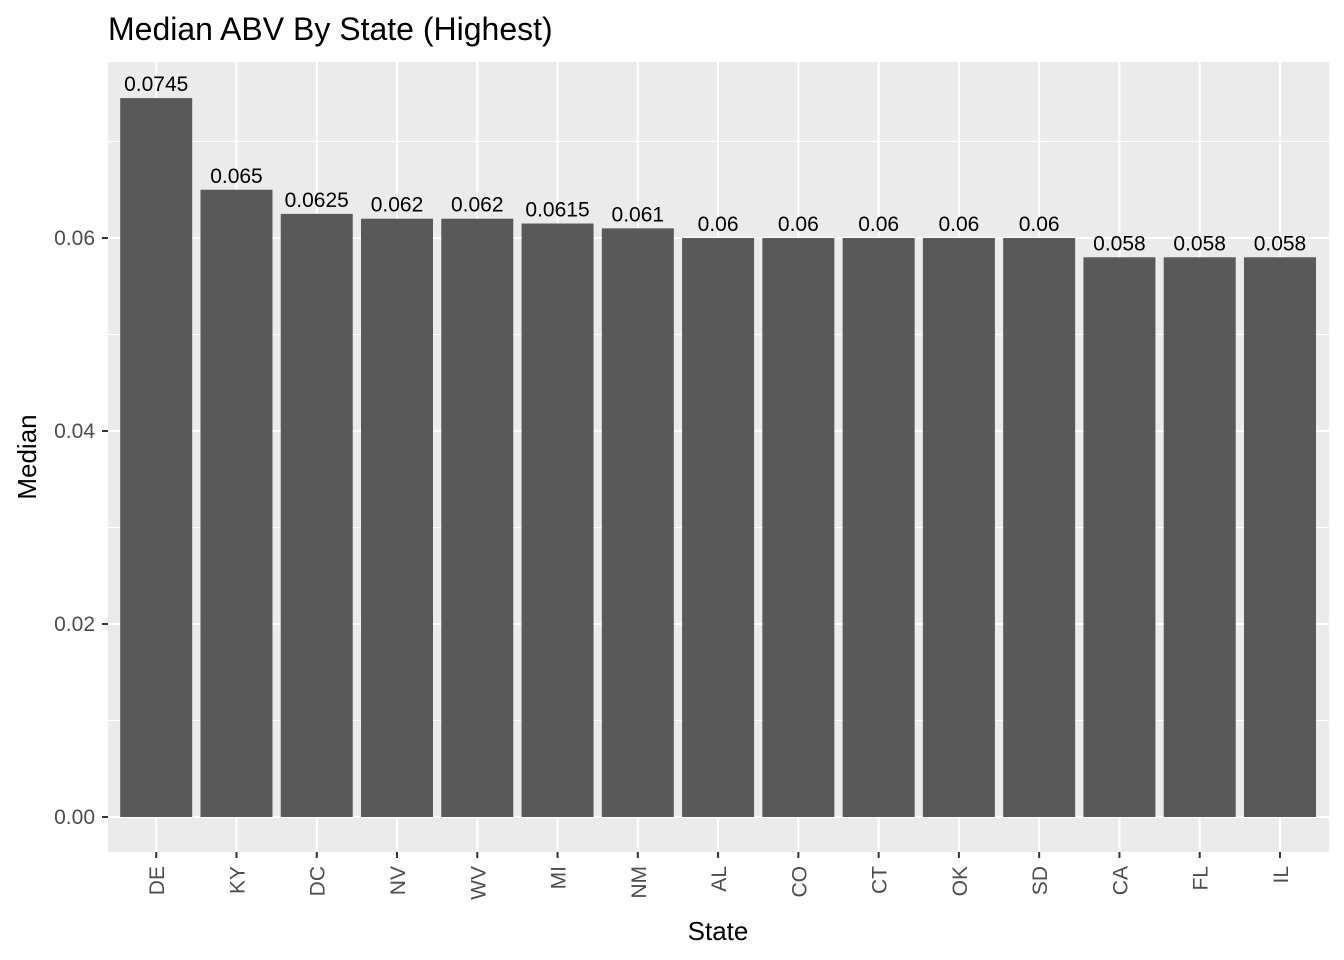  Describe the element at coordinates (1119, 243) in the screenshot. I see `data-label-ca: 0.058` at that location.